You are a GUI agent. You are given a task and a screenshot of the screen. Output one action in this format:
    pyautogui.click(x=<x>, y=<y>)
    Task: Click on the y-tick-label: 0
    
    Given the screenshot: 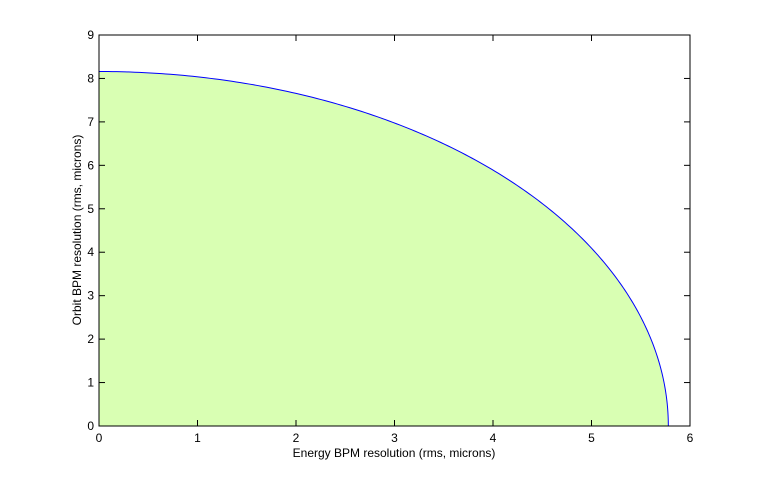 What is the action you would take?
    pyautogui.click(x=90, y=426)
    